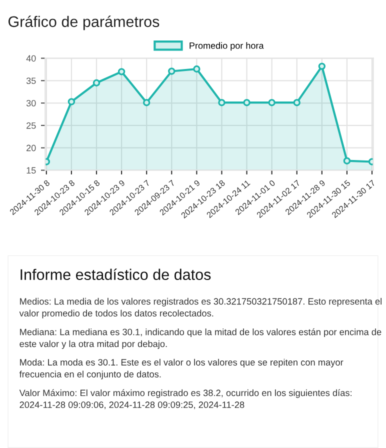  Describe the element at coordinates (181, 369) in the screenshot. I see `text: Moda: La moda es 30.1. Este es el valor o los valores que se repiten con mayor frecuencia en el conjunto de datos.` at that location.